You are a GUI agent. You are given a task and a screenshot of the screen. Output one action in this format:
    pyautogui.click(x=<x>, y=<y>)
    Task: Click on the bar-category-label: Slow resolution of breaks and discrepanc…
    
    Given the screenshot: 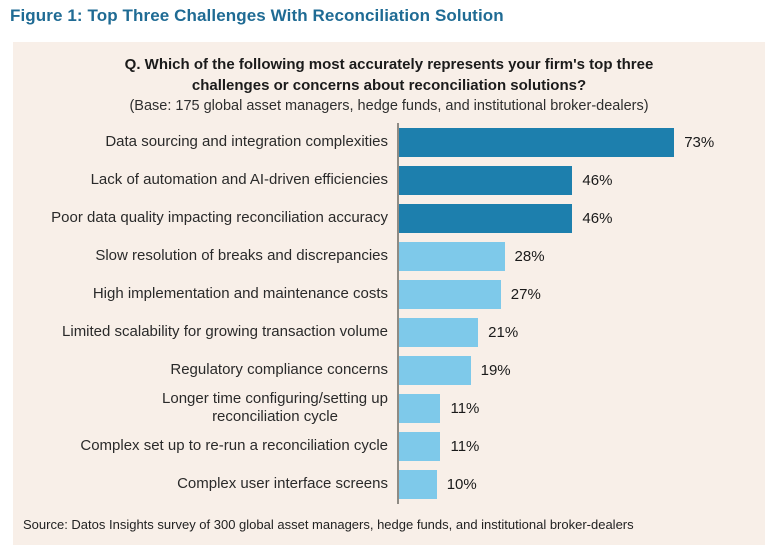 What is the action you would take?
    pyautogui.click(x=241, y=255)
    